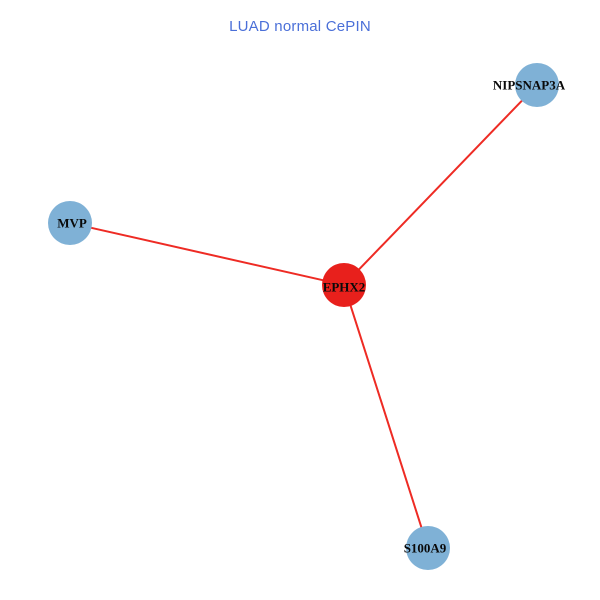 The height and width of the screenshot is (600, 600). I want to click on graph-node-mvp: MVP, so click(70, 223).